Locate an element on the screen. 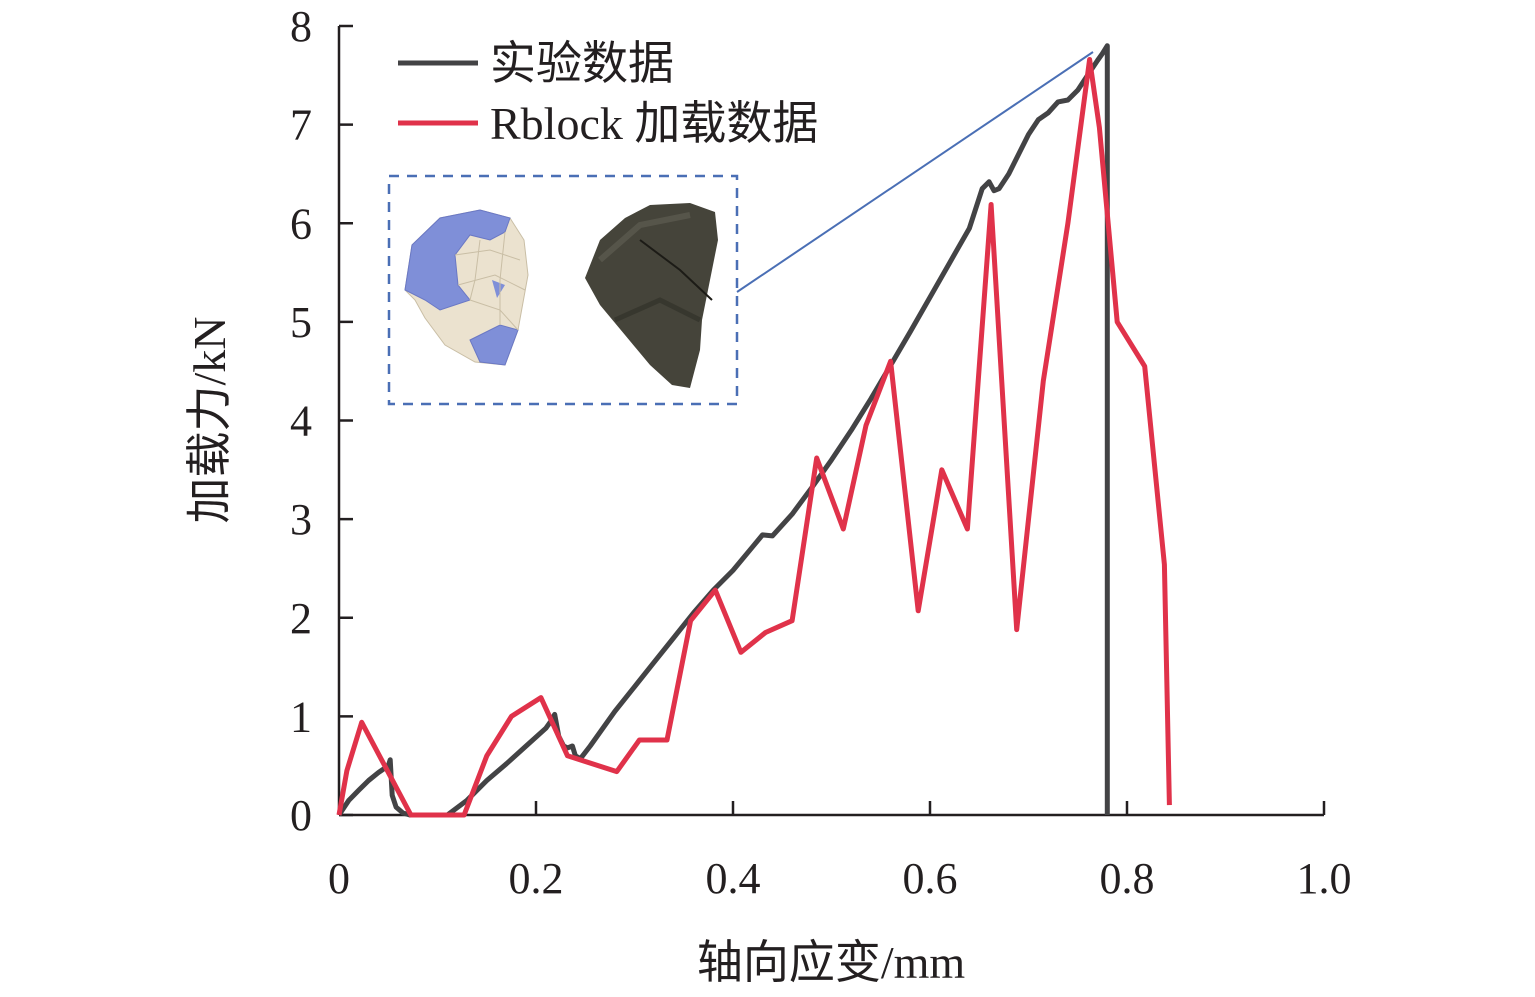  y-tick-label: 7 is located at coordinates (301, 125).